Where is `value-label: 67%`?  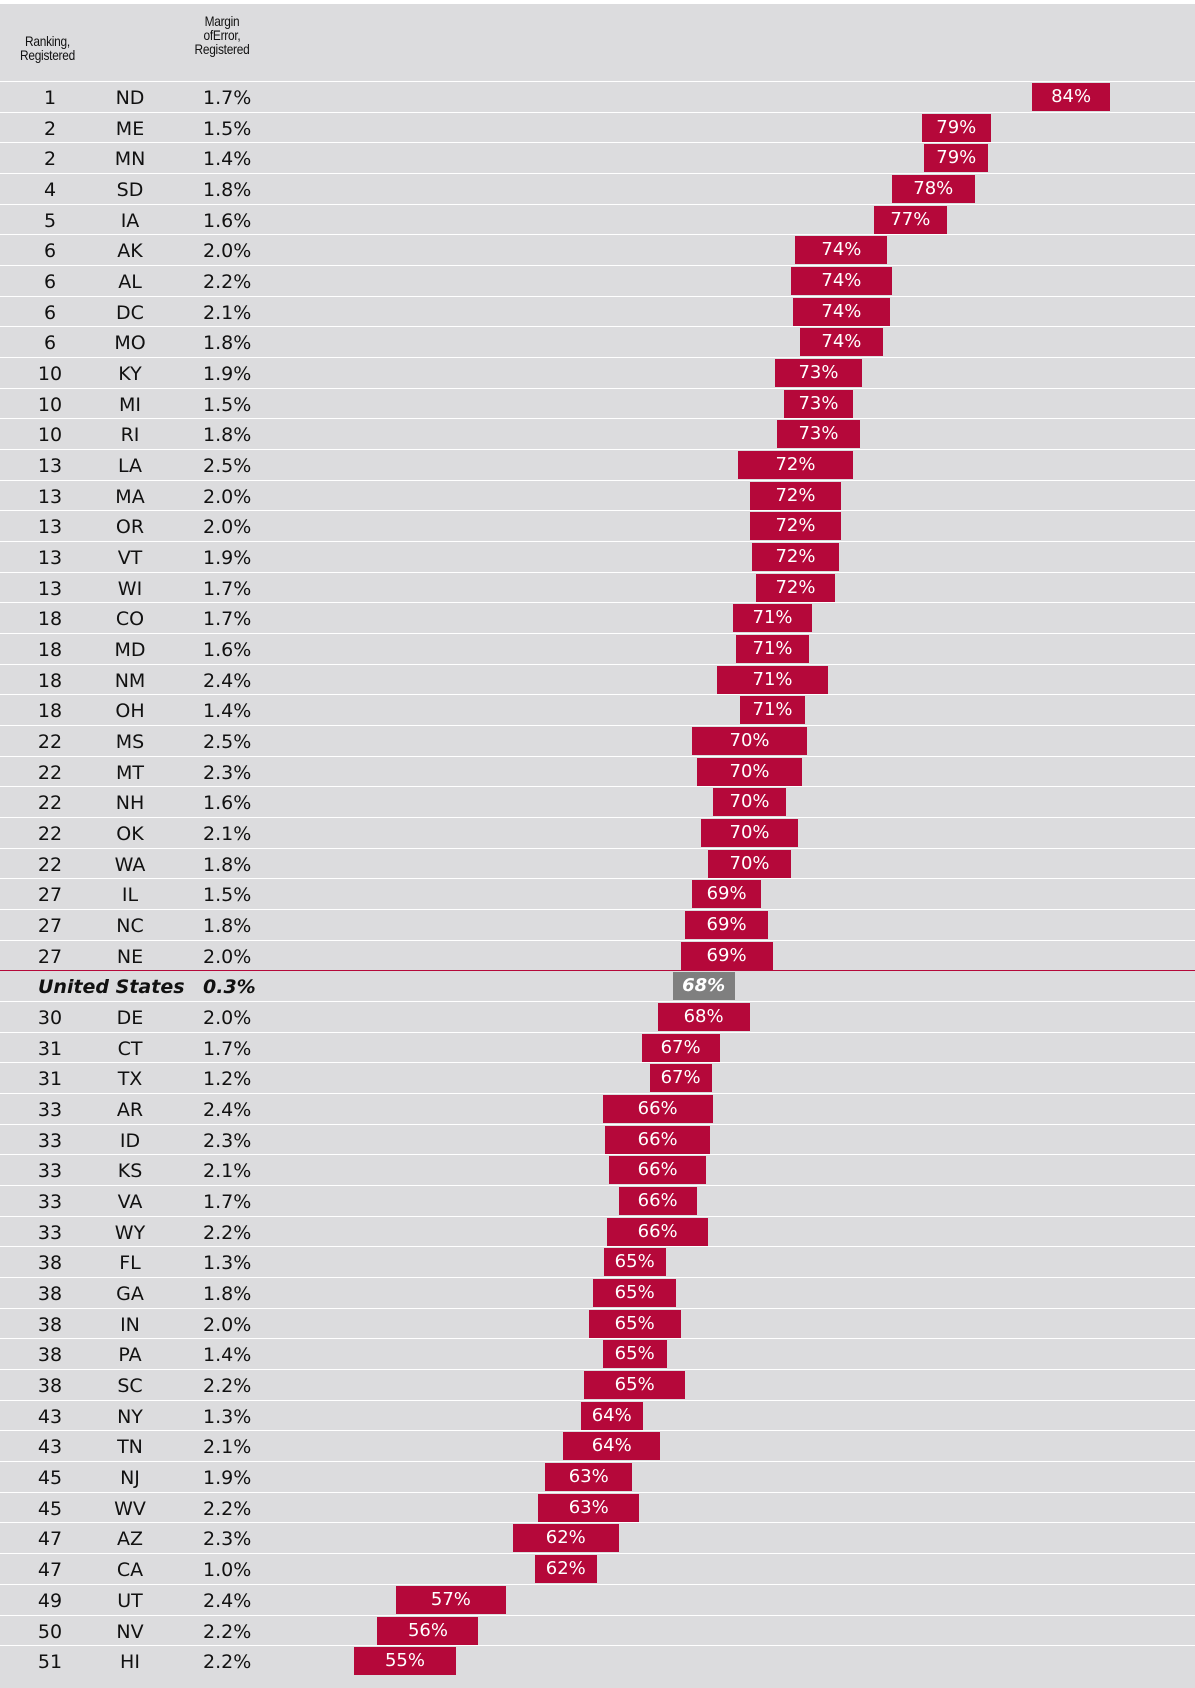
value-label: 67% is located at coordinates (680, 1078).